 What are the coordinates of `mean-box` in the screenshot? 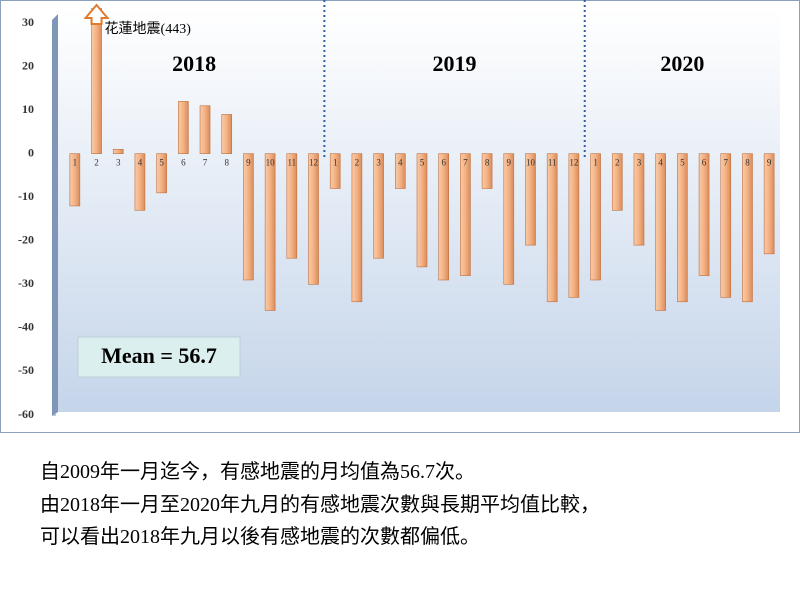 It's located at (159, 357).